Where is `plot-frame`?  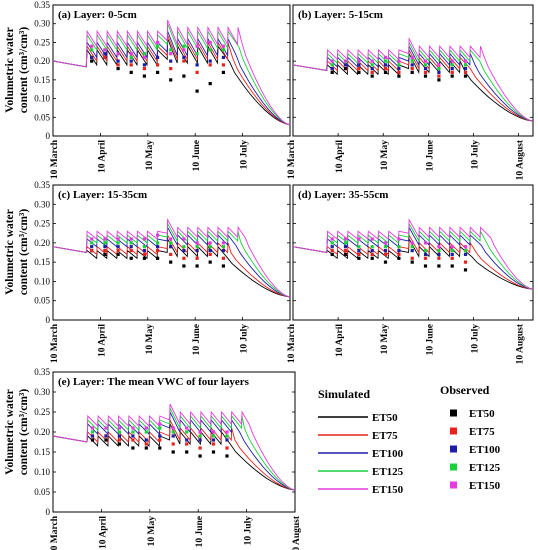
plot-frame is located at coordinates (171, 70).